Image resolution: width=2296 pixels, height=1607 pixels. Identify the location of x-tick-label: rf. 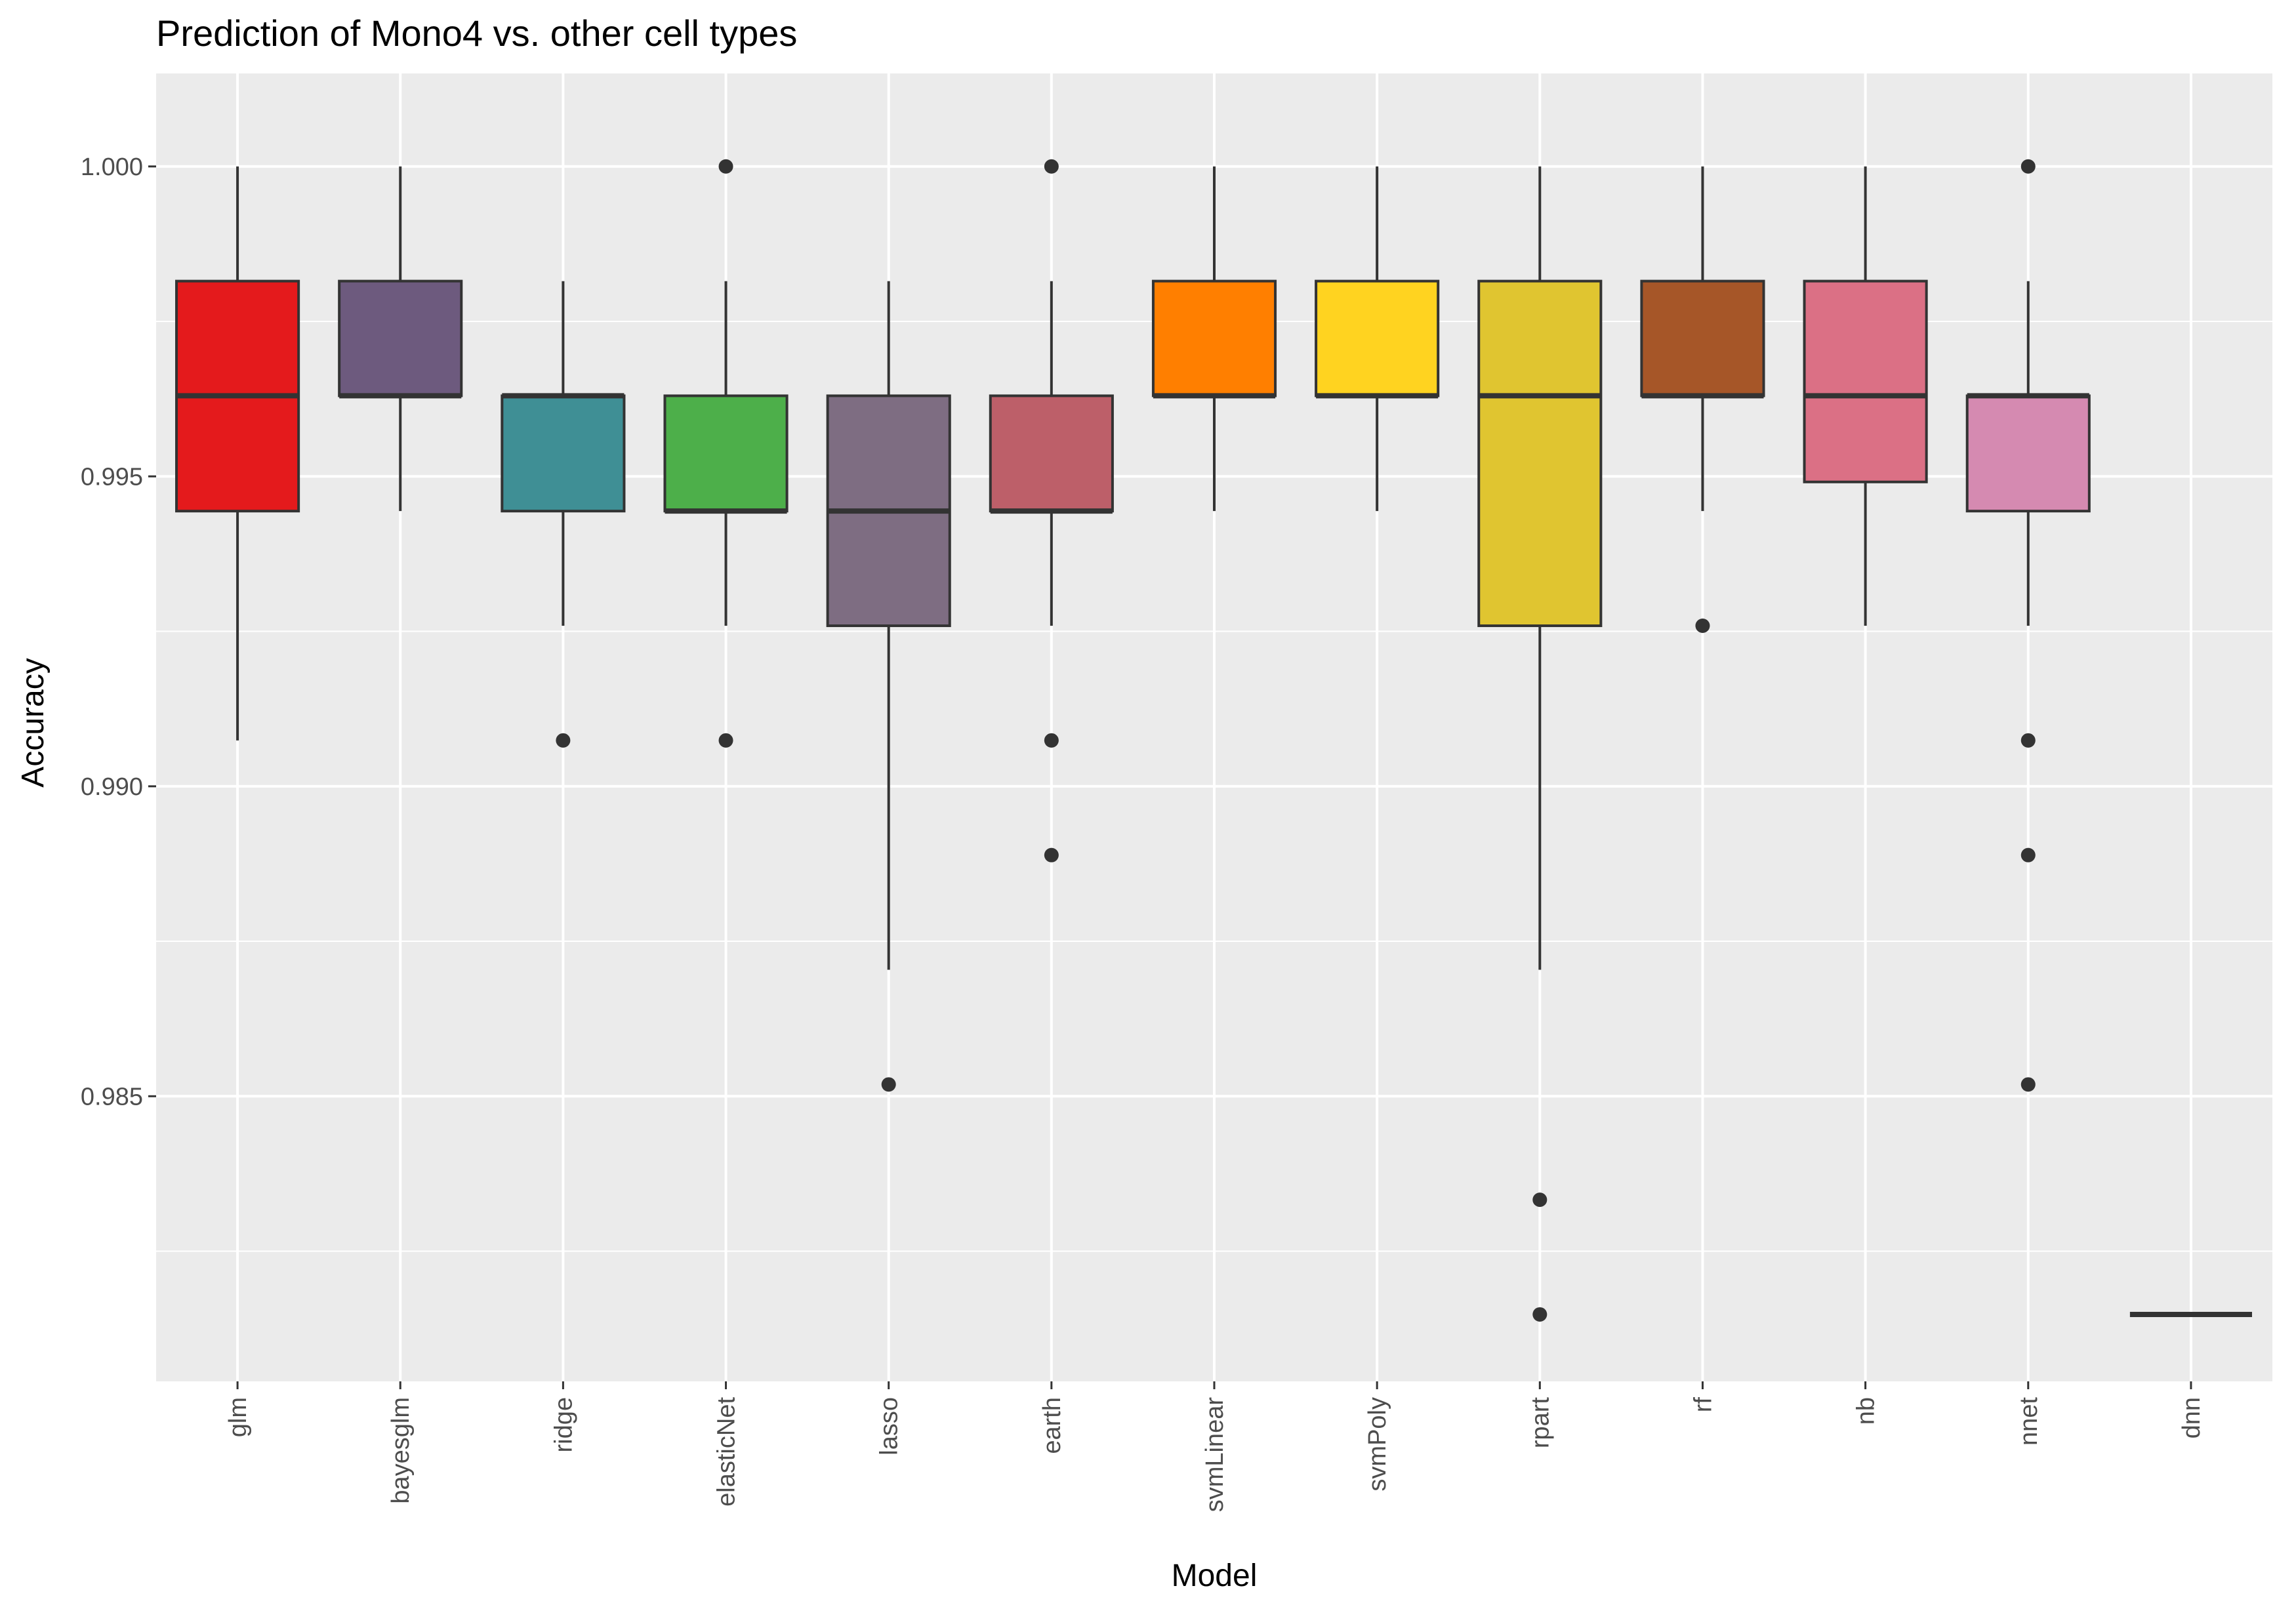
(1703, 1405).